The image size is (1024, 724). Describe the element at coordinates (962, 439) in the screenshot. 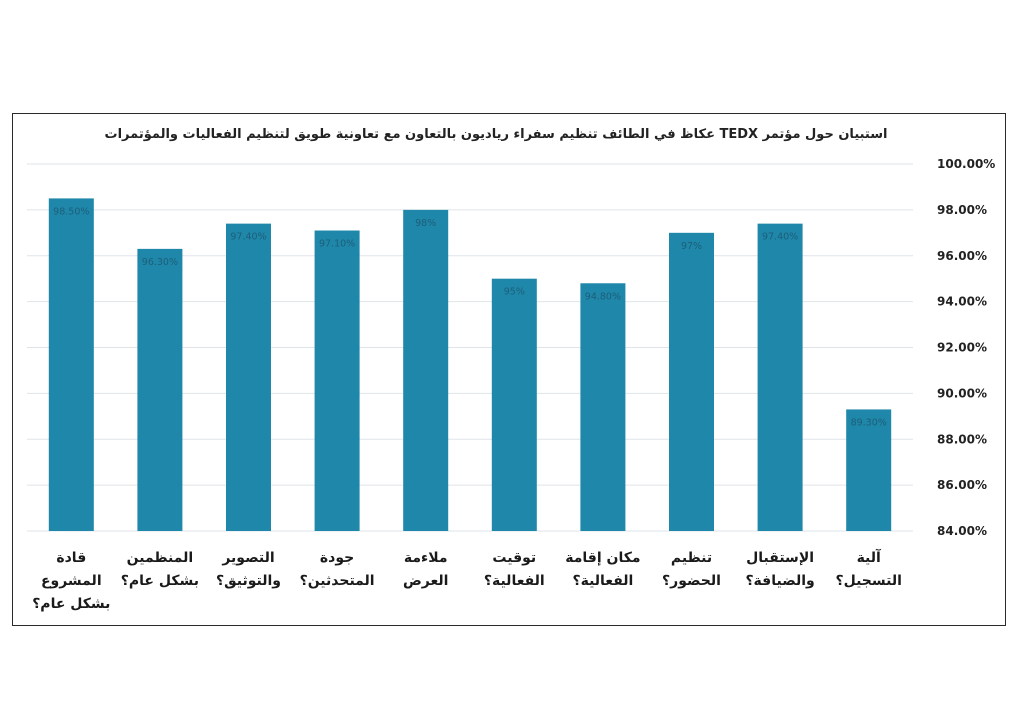

I see `y-tick-label: 88.00%` at that location.